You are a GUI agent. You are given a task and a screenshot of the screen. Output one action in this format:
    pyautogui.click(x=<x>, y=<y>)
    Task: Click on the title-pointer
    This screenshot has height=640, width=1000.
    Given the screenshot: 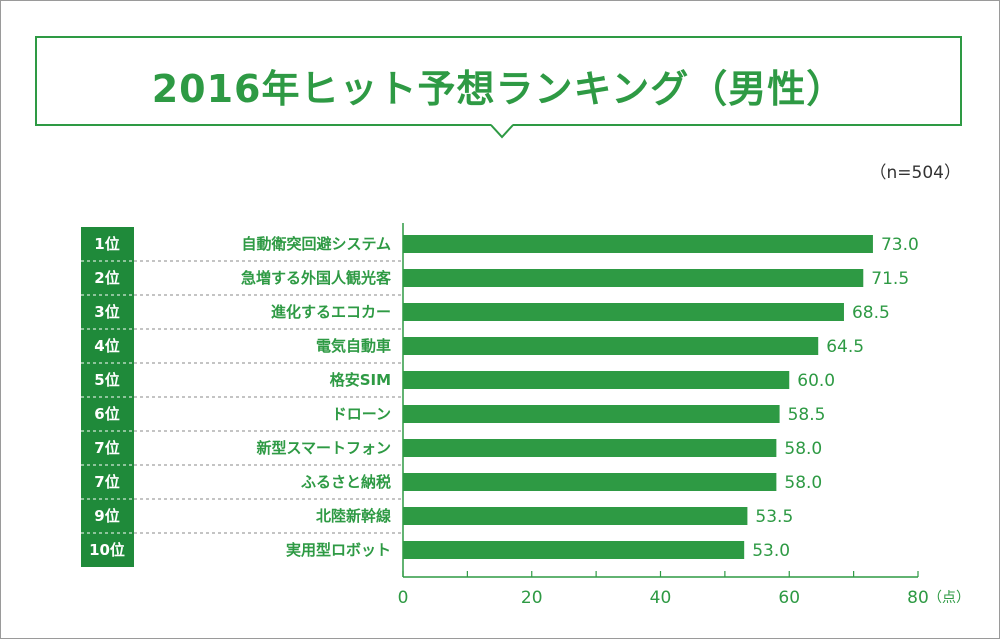 What is the action you would take?
    pyautogui.click(x=502, y=131)
    